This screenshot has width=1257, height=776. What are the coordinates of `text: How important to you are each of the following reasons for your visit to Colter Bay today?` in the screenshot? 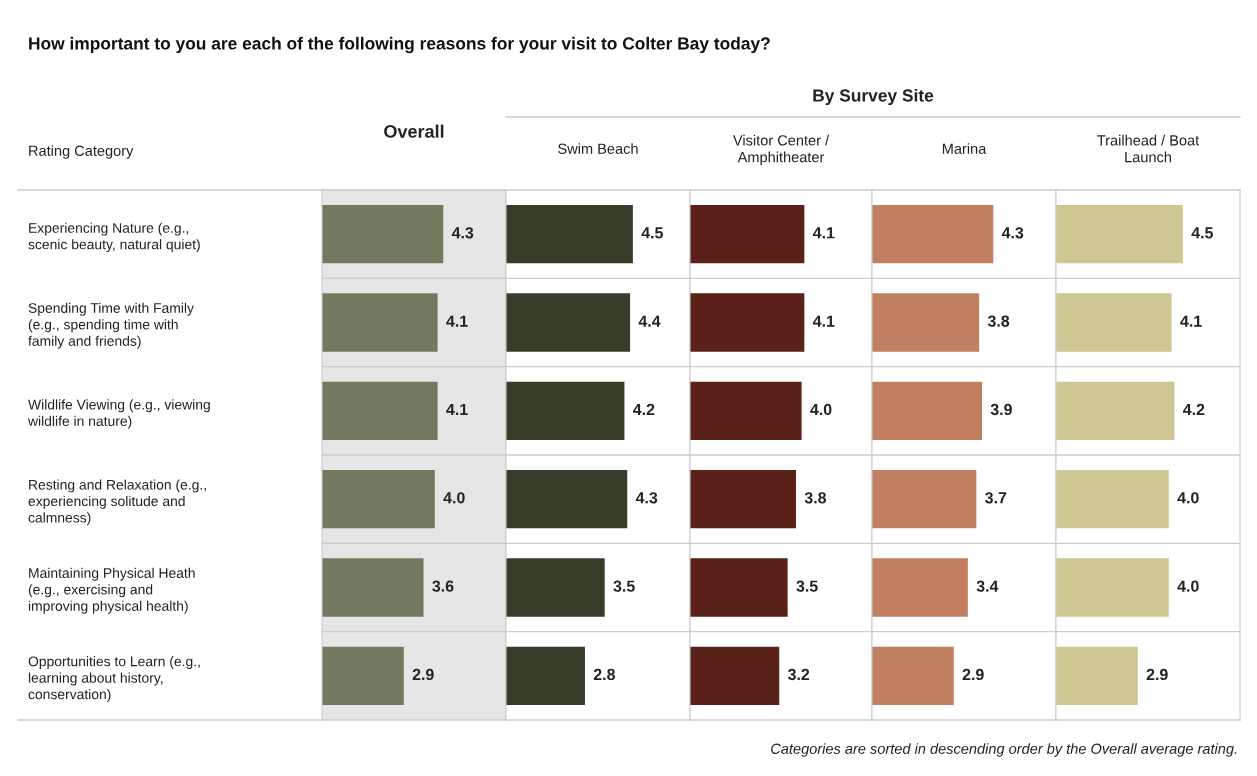 It's located at (399, 45).